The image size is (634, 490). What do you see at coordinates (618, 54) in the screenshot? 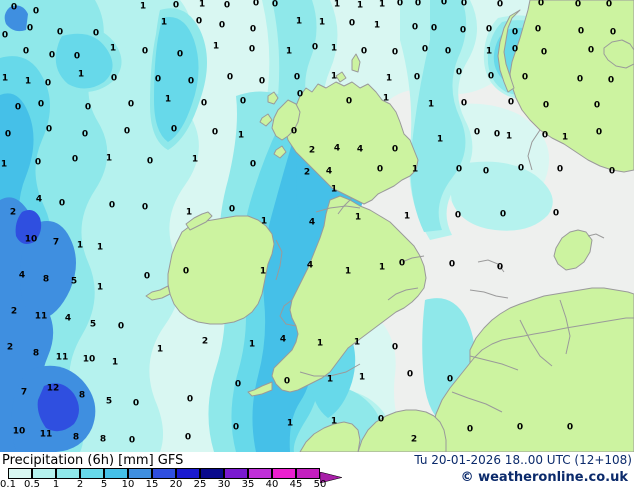
I see `land-iceland` at bounding box center [618, 54].